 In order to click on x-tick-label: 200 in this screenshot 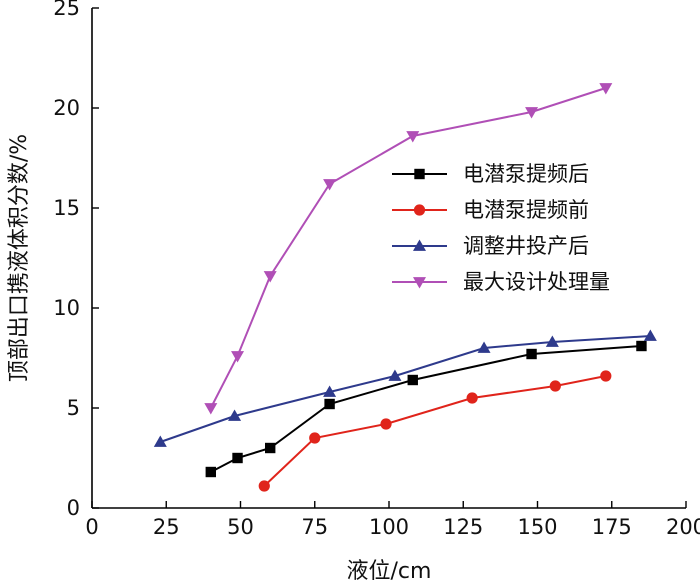, I will do `click(683, 527)`.